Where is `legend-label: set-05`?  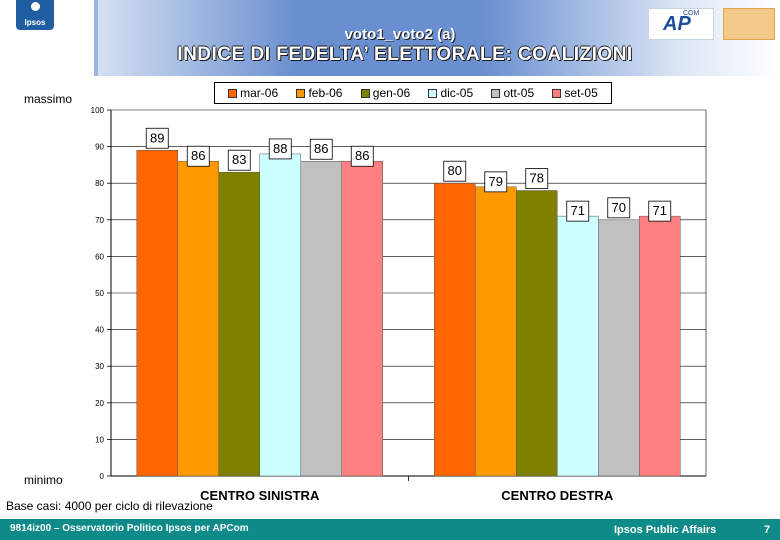
legend-label: set-05 is located at coordinates (581, 93).